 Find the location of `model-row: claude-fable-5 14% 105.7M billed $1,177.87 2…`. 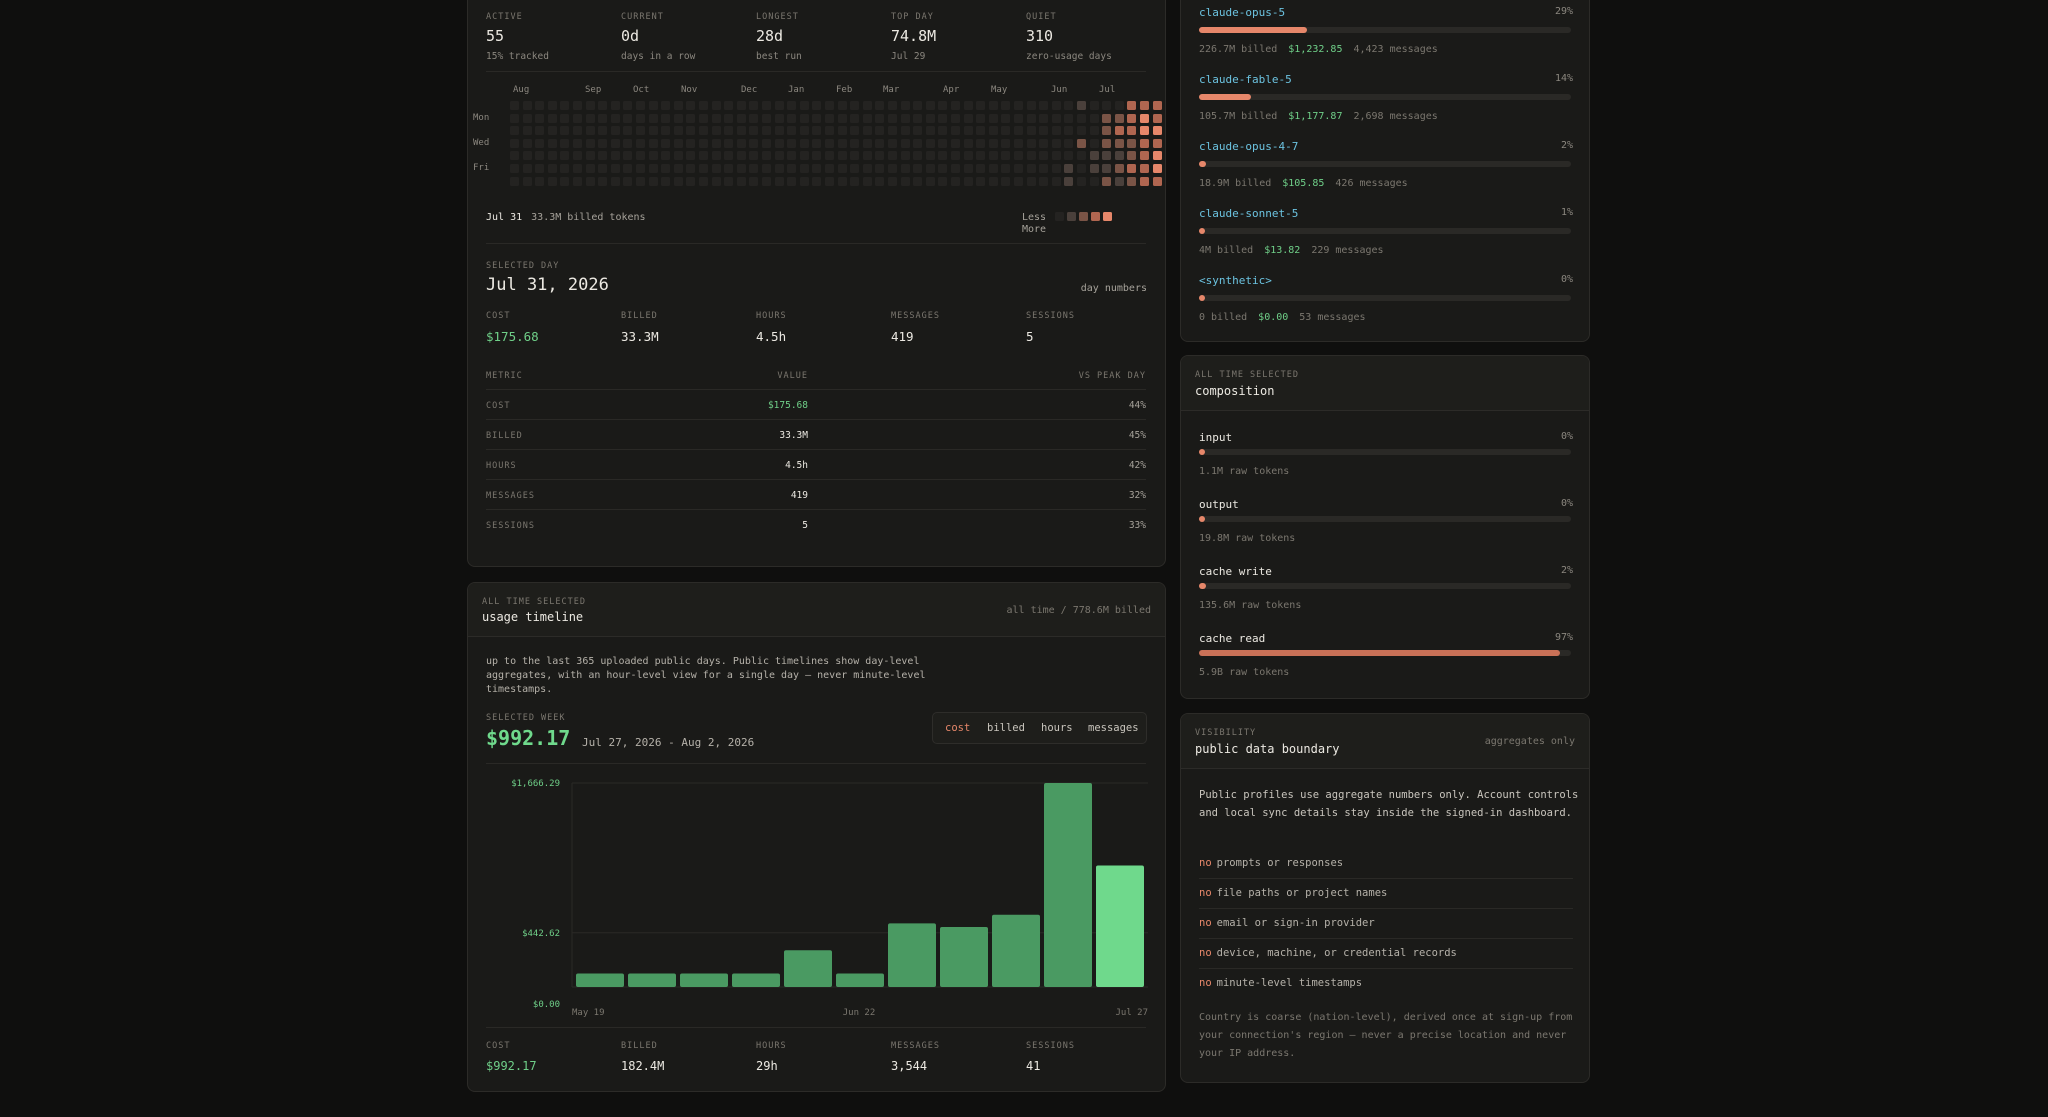

model-row: claude-fable-5 14% 105.7M billed $1,177.87 2… is located at coordinates (1386, 103).